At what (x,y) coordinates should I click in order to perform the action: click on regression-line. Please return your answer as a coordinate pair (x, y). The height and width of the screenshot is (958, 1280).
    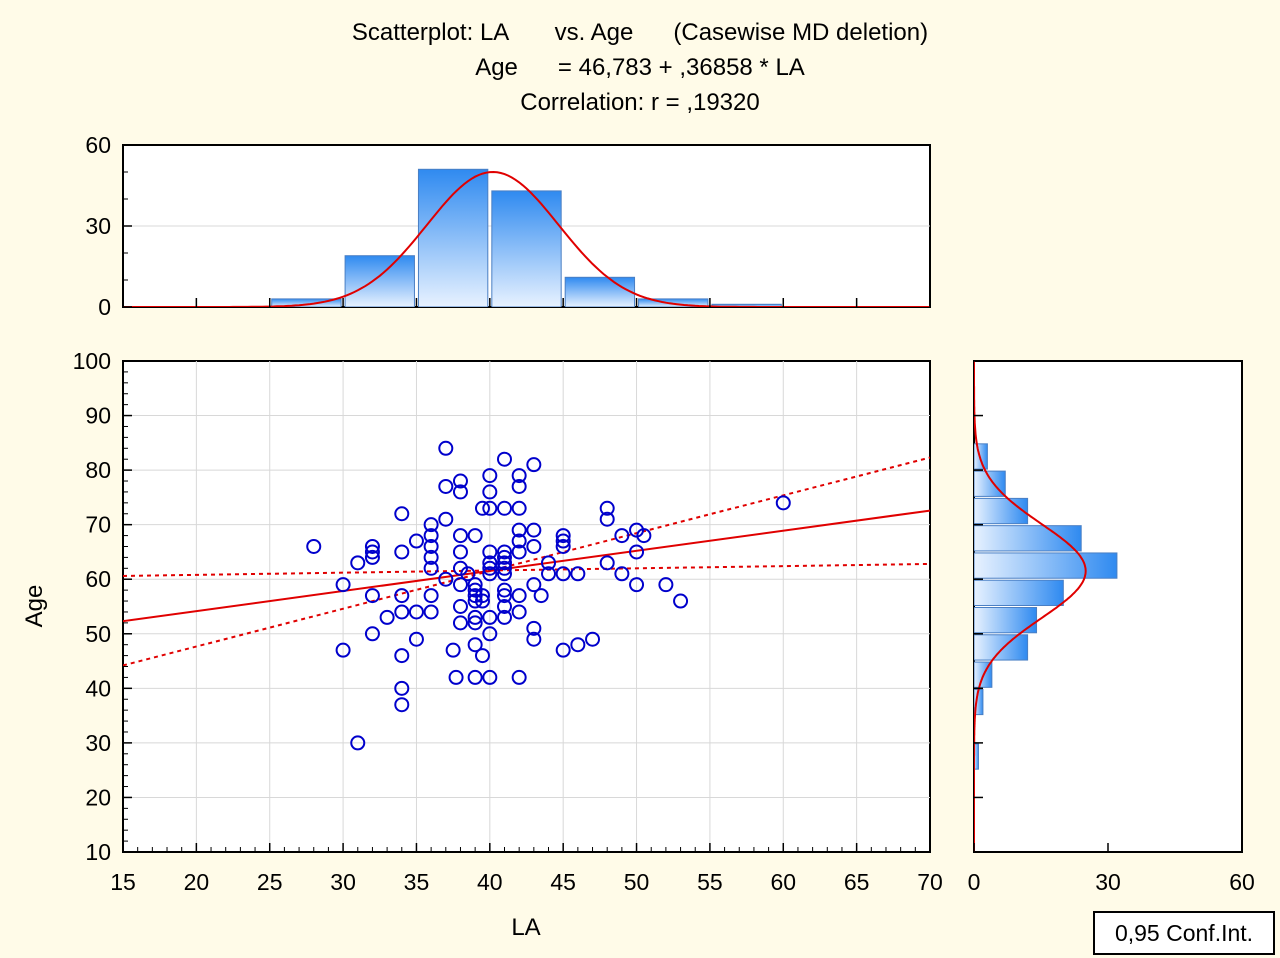
    Looking at the image, I should click on (526, 566).